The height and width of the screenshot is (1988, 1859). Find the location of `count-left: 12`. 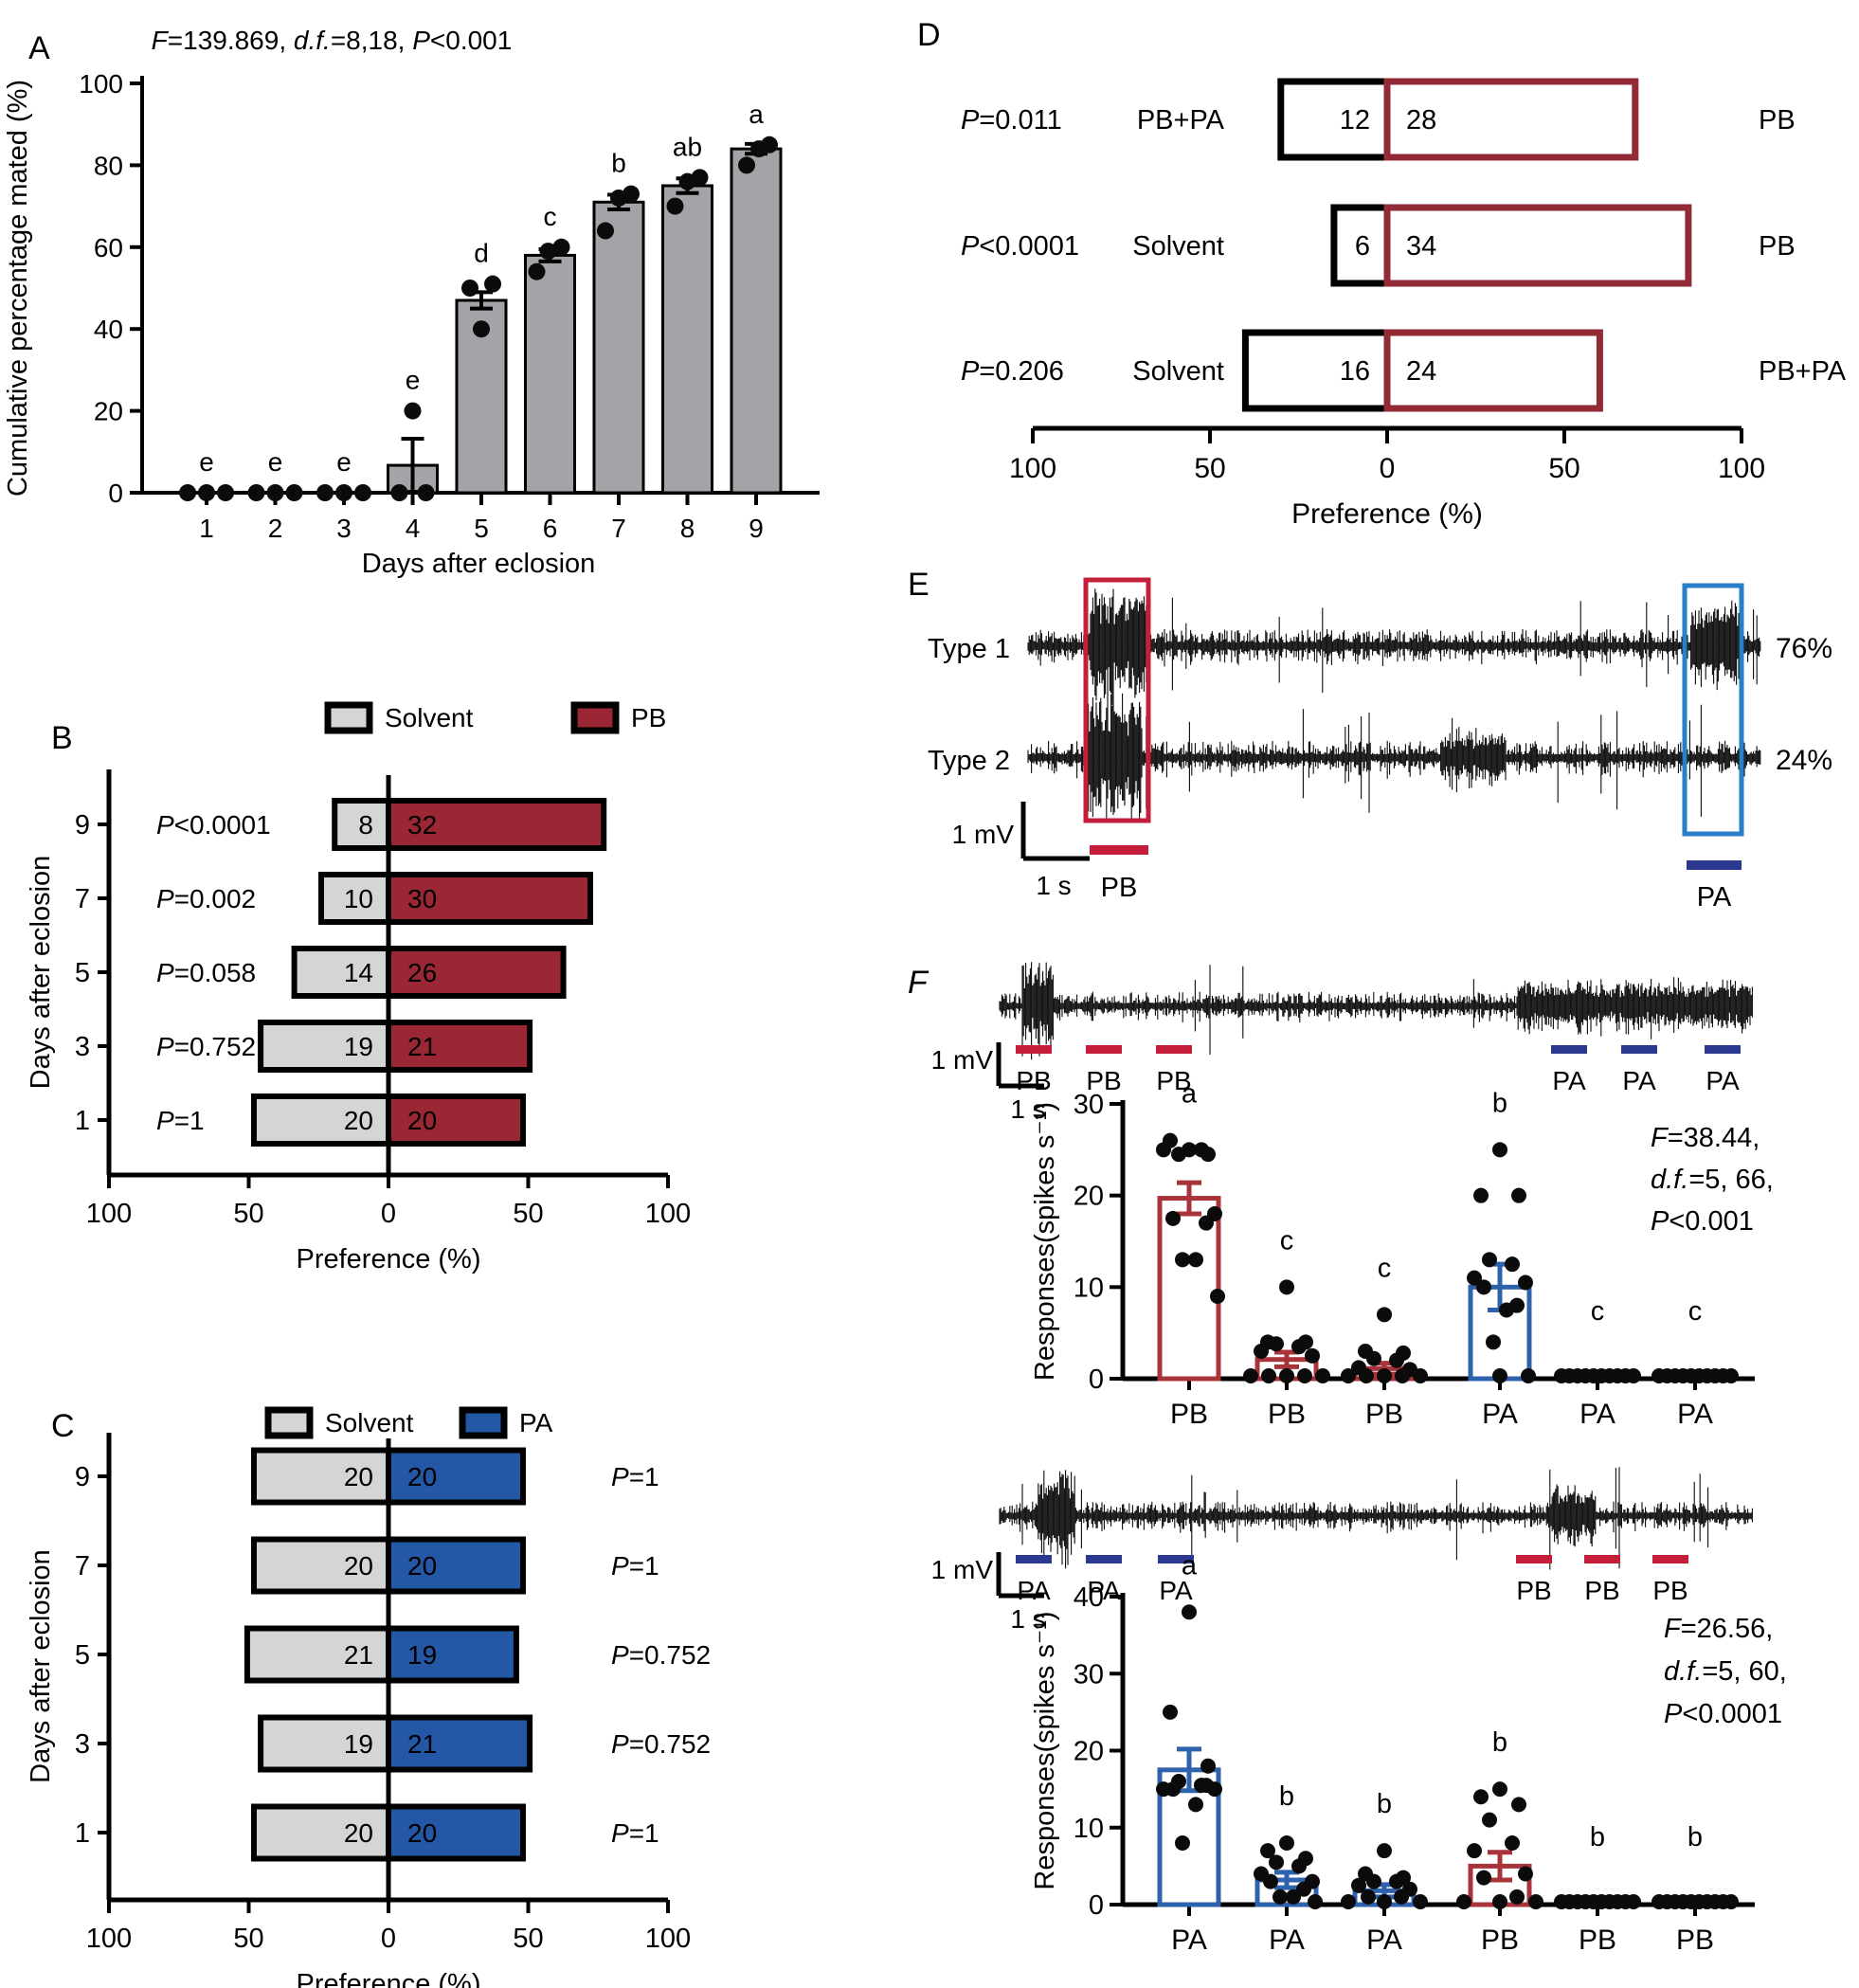

count-left: 12 is located at coordinates (1355, 120).